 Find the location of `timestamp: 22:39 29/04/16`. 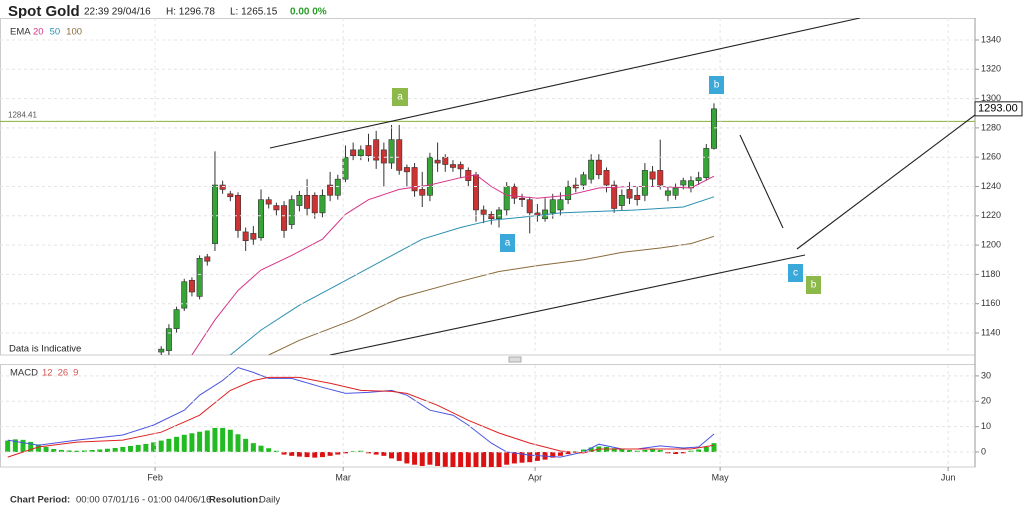

timestamp: 22:39 29/04/16 is located at coordinates (117, 12).